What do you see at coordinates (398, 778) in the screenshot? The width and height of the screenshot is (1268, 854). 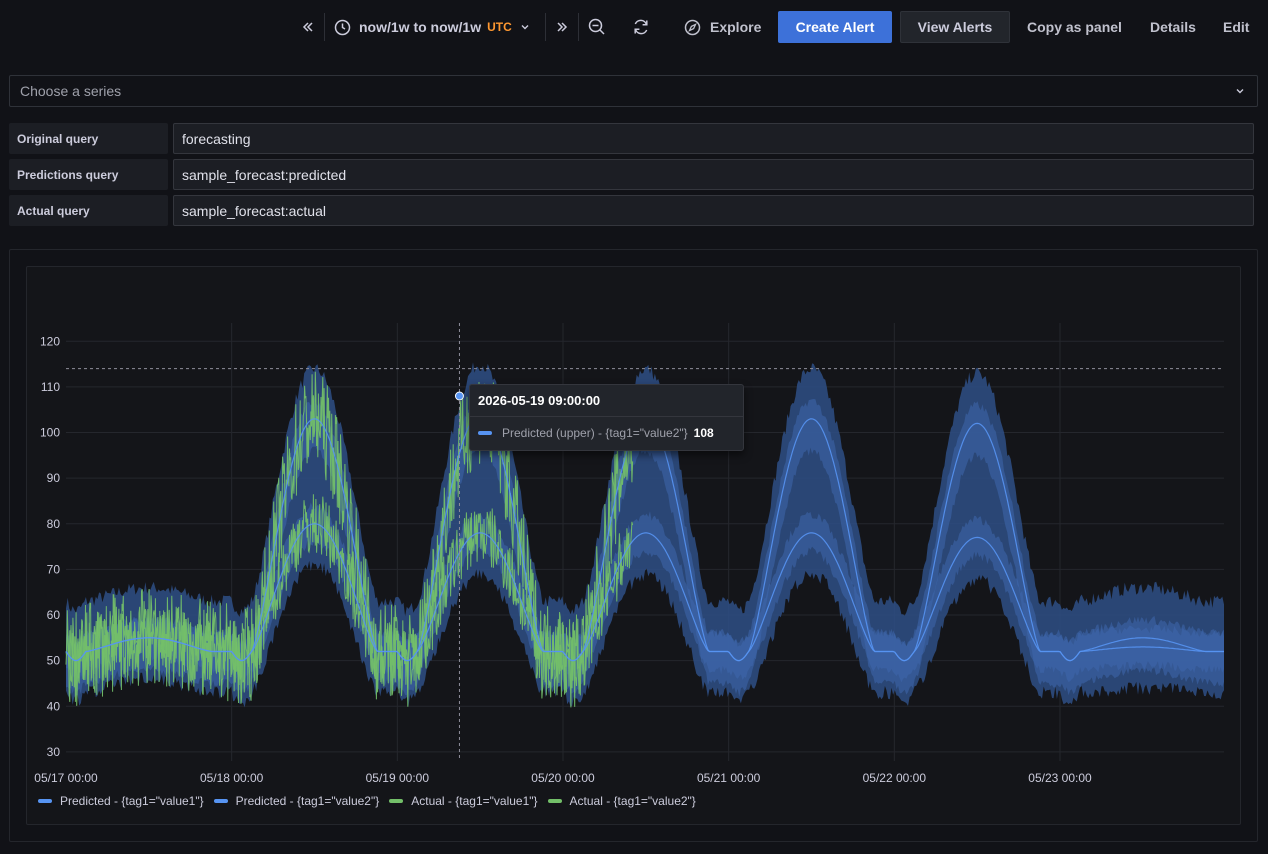 I see `x-tick-label: 05/19 00:00` at bounding box center [398, 778].